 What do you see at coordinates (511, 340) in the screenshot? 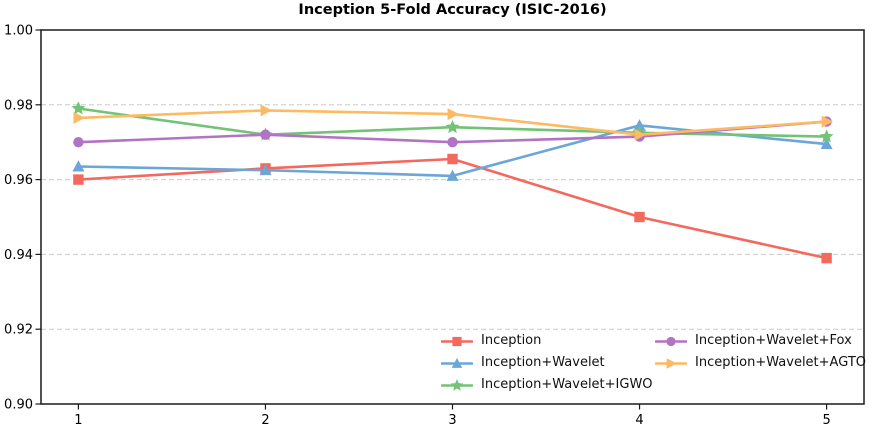
I see `legend-label-inception: Inception` at bounding box center [511, 340].